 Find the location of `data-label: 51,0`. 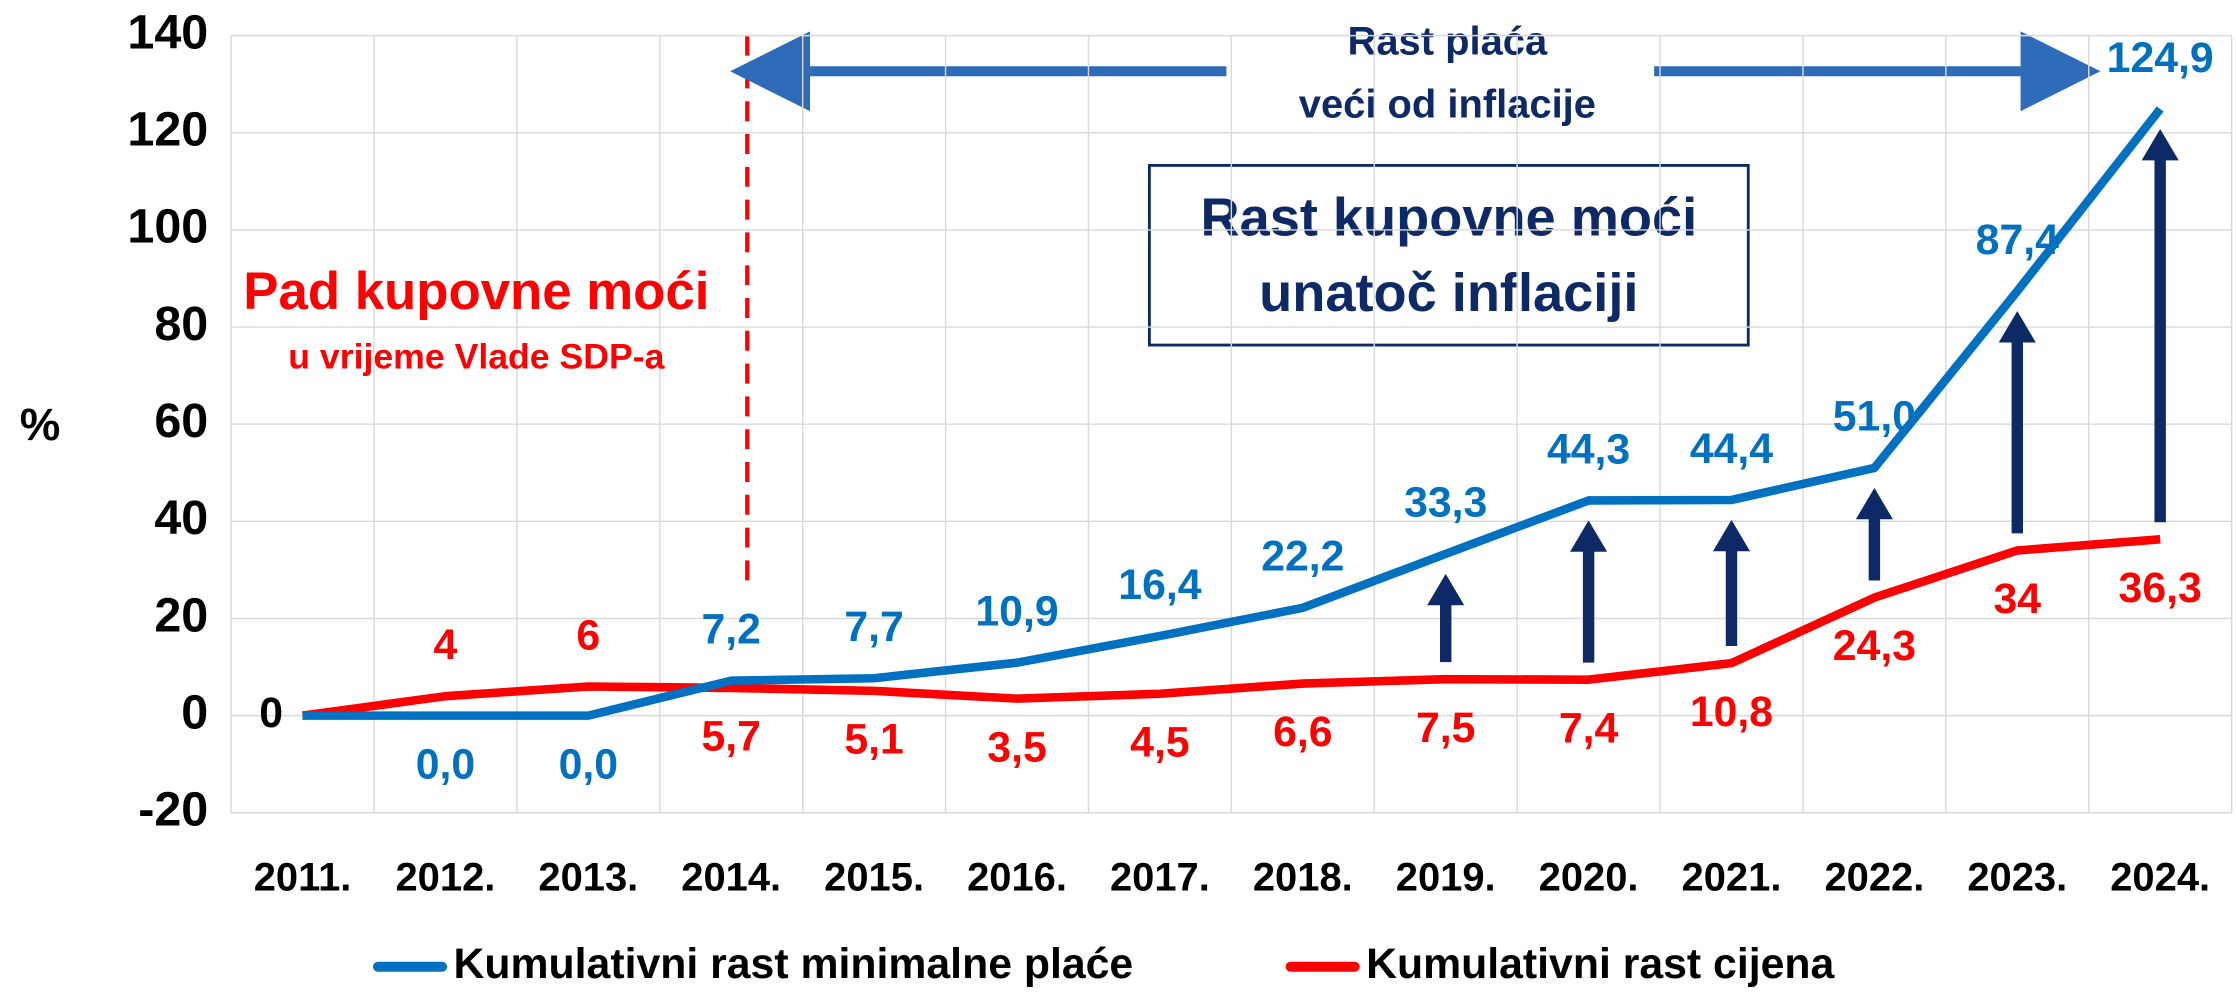

data-label: 51,0 is located at coordinates (1874, 417).